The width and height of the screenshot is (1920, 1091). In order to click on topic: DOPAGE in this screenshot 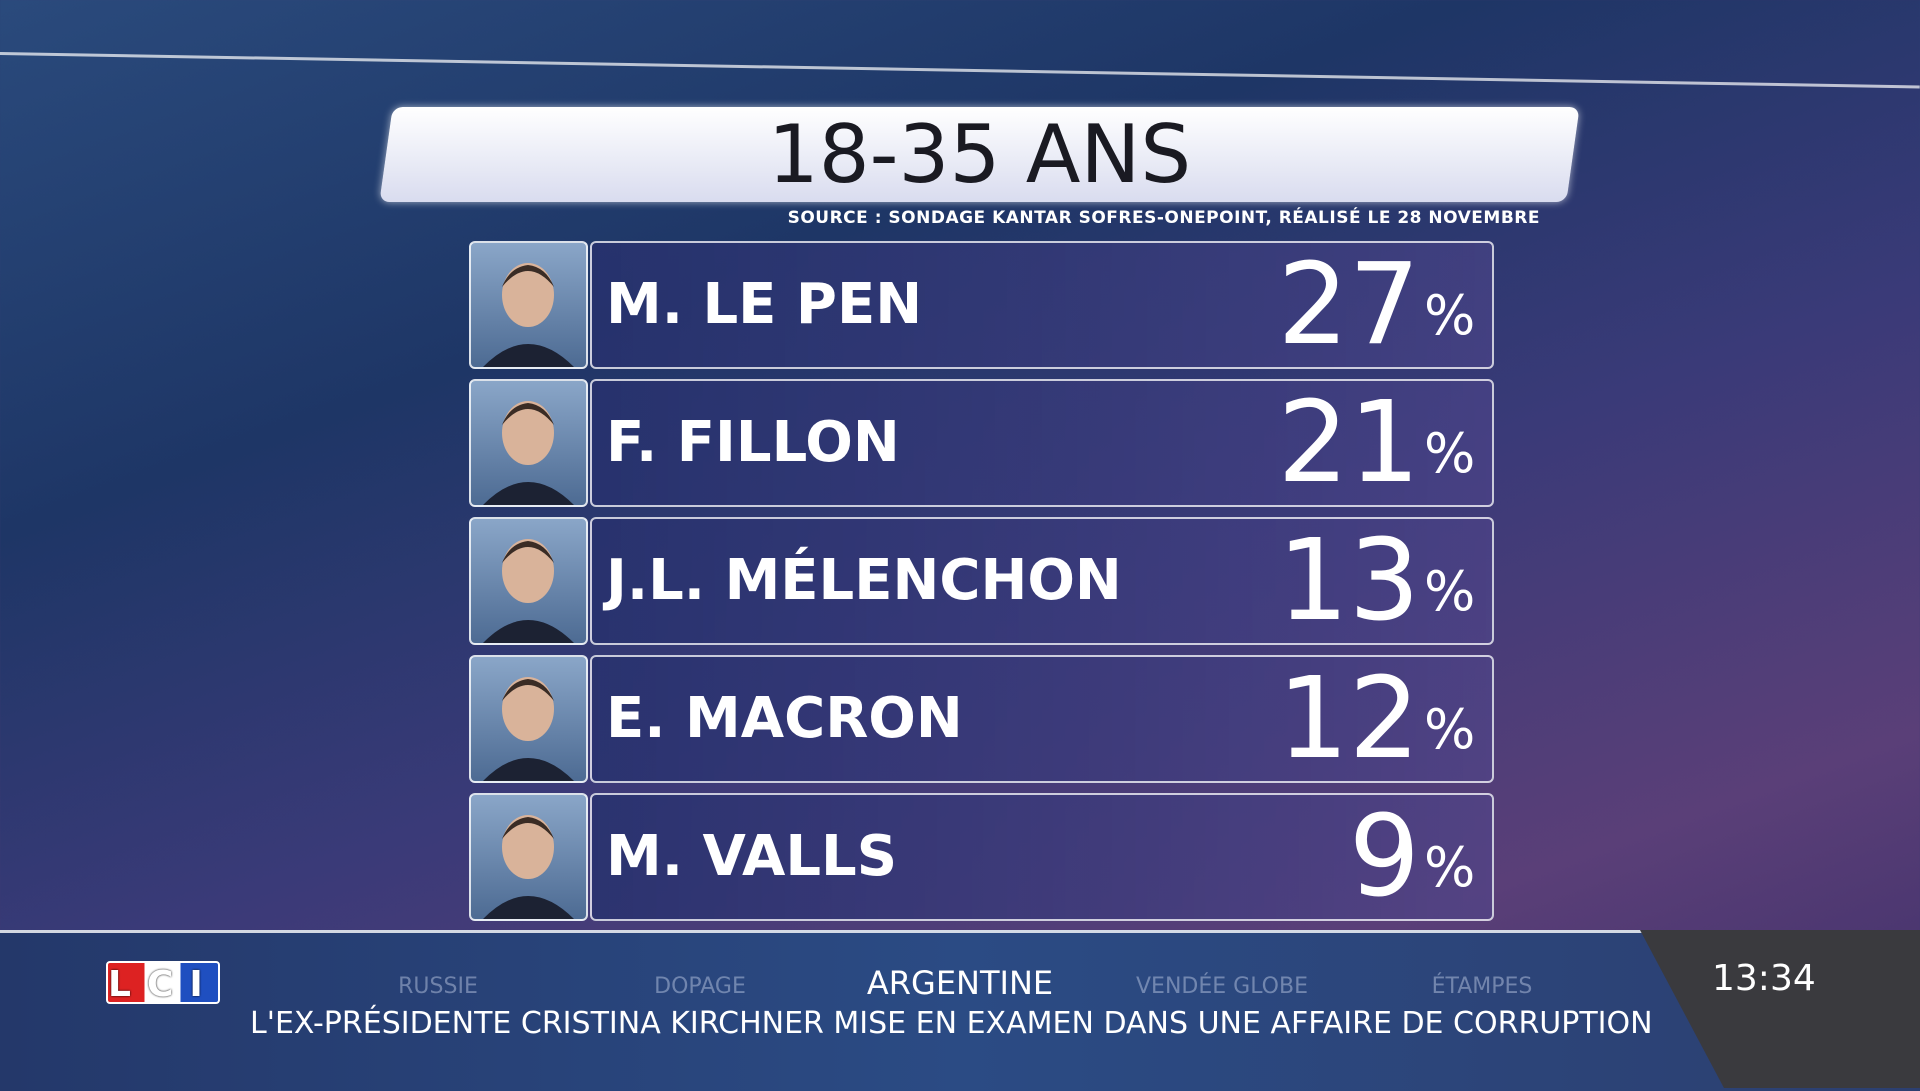, I will do `click(700, 986)`.